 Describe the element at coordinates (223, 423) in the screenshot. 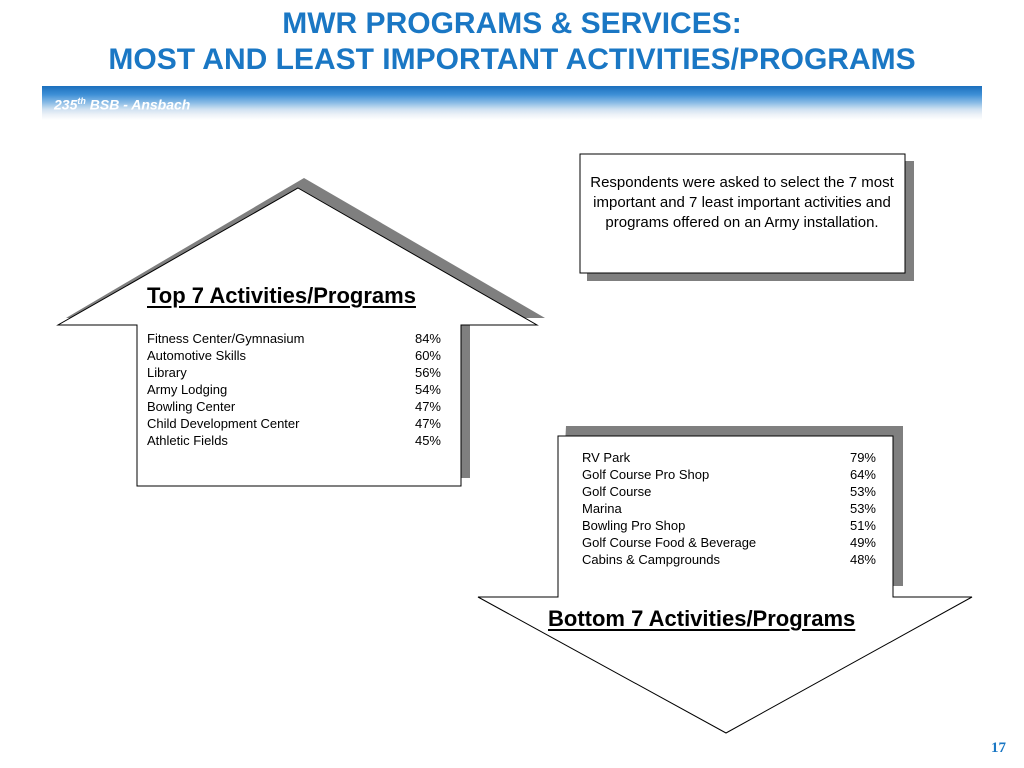

I see `item-name: Child Development Center` at that location.